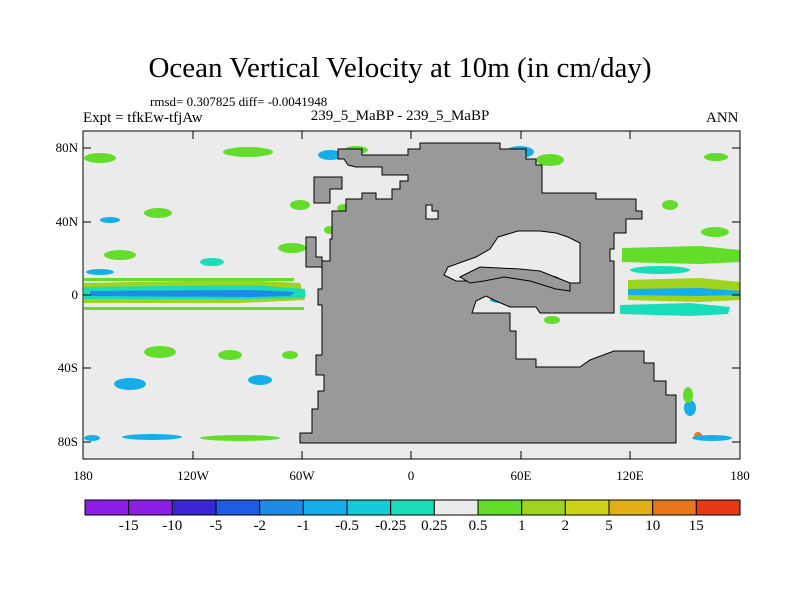 The image size is (800, 600). I want to click on west-pacific-teal-band, so click(675, 309).